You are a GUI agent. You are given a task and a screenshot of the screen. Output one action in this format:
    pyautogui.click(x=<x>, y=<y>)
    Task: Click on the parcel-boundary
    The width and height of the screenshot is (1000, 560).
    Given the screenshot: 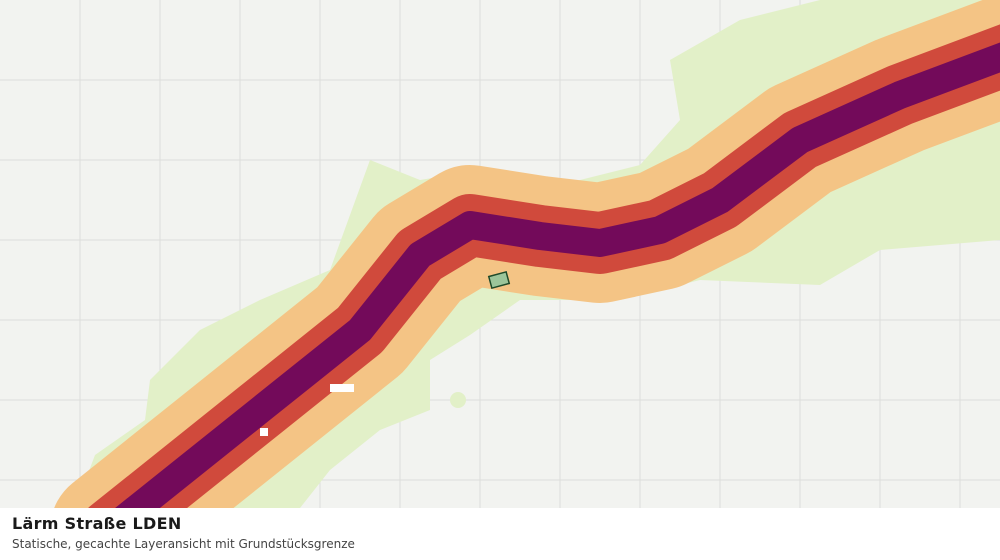 What is the action you would take?
    pyautogui.click(x=499, y=280)
    